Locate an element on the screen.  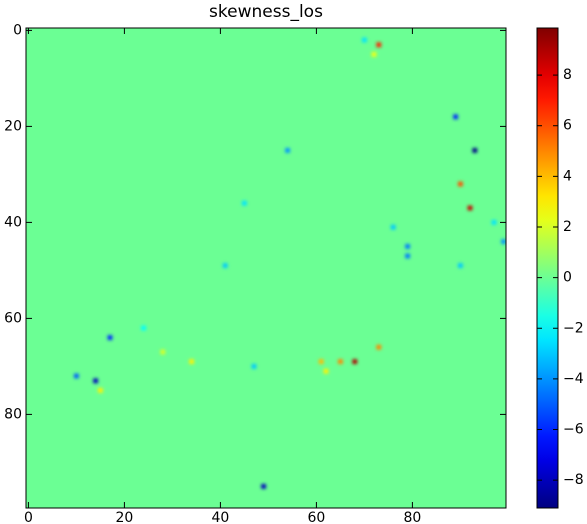
y-tick-label: 0 is located at coordinates (17, 30).